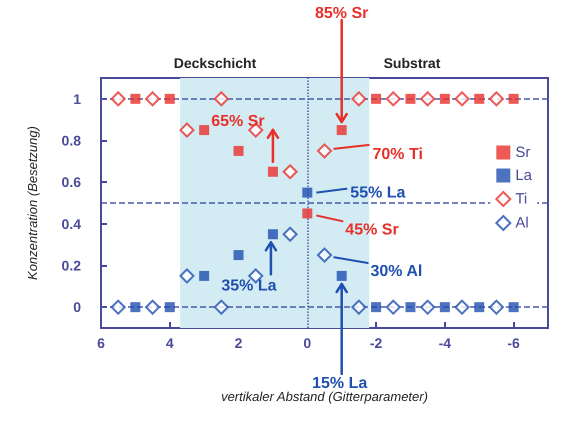 This screenshot has height=422, width=577. What do you see at coordinates (412, 63) in the screenshot?
I see `text: Substrat` at bounding box center [412, 63].